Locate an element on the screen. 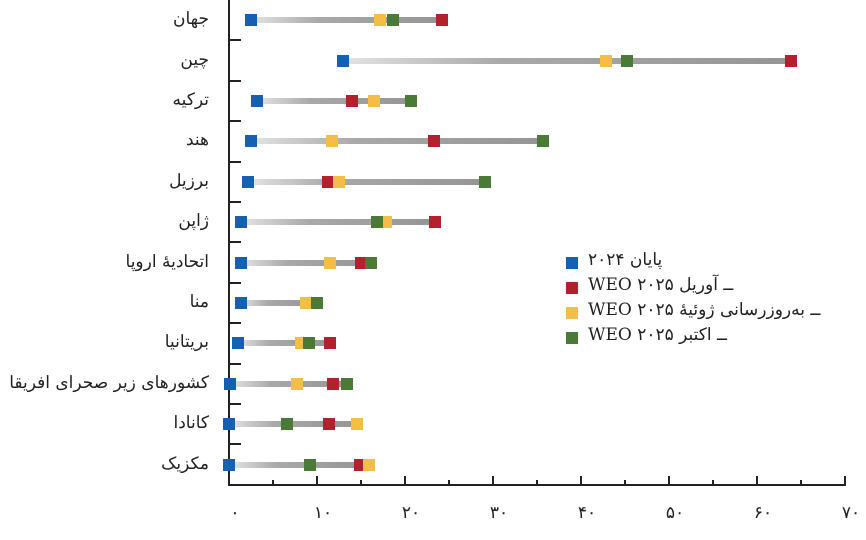 This screenshot has height=540, width=866. category-label: ژاپن is located at coordinates (193, 221).